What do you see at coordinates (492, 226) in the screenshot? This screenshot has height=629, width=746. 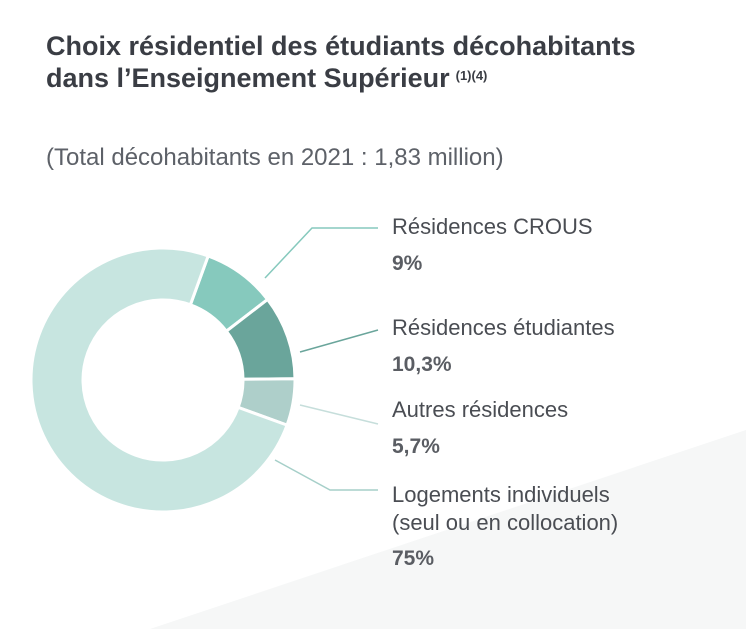 I see `slice-label-residences-crous: Résidences CROUS` at bounding box center [492, 226].